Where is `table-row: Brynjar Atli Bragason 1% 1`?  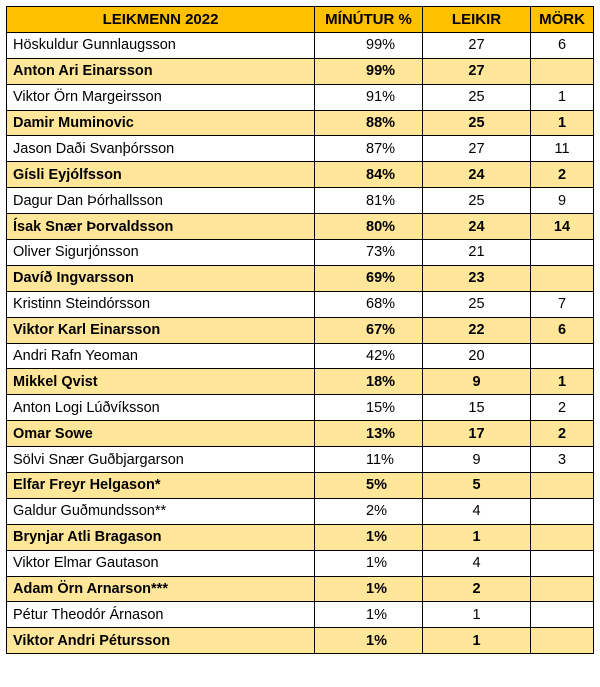 table-row: Brynjar Atli Bragason 1% 1 is located at coordinates (300, 537).